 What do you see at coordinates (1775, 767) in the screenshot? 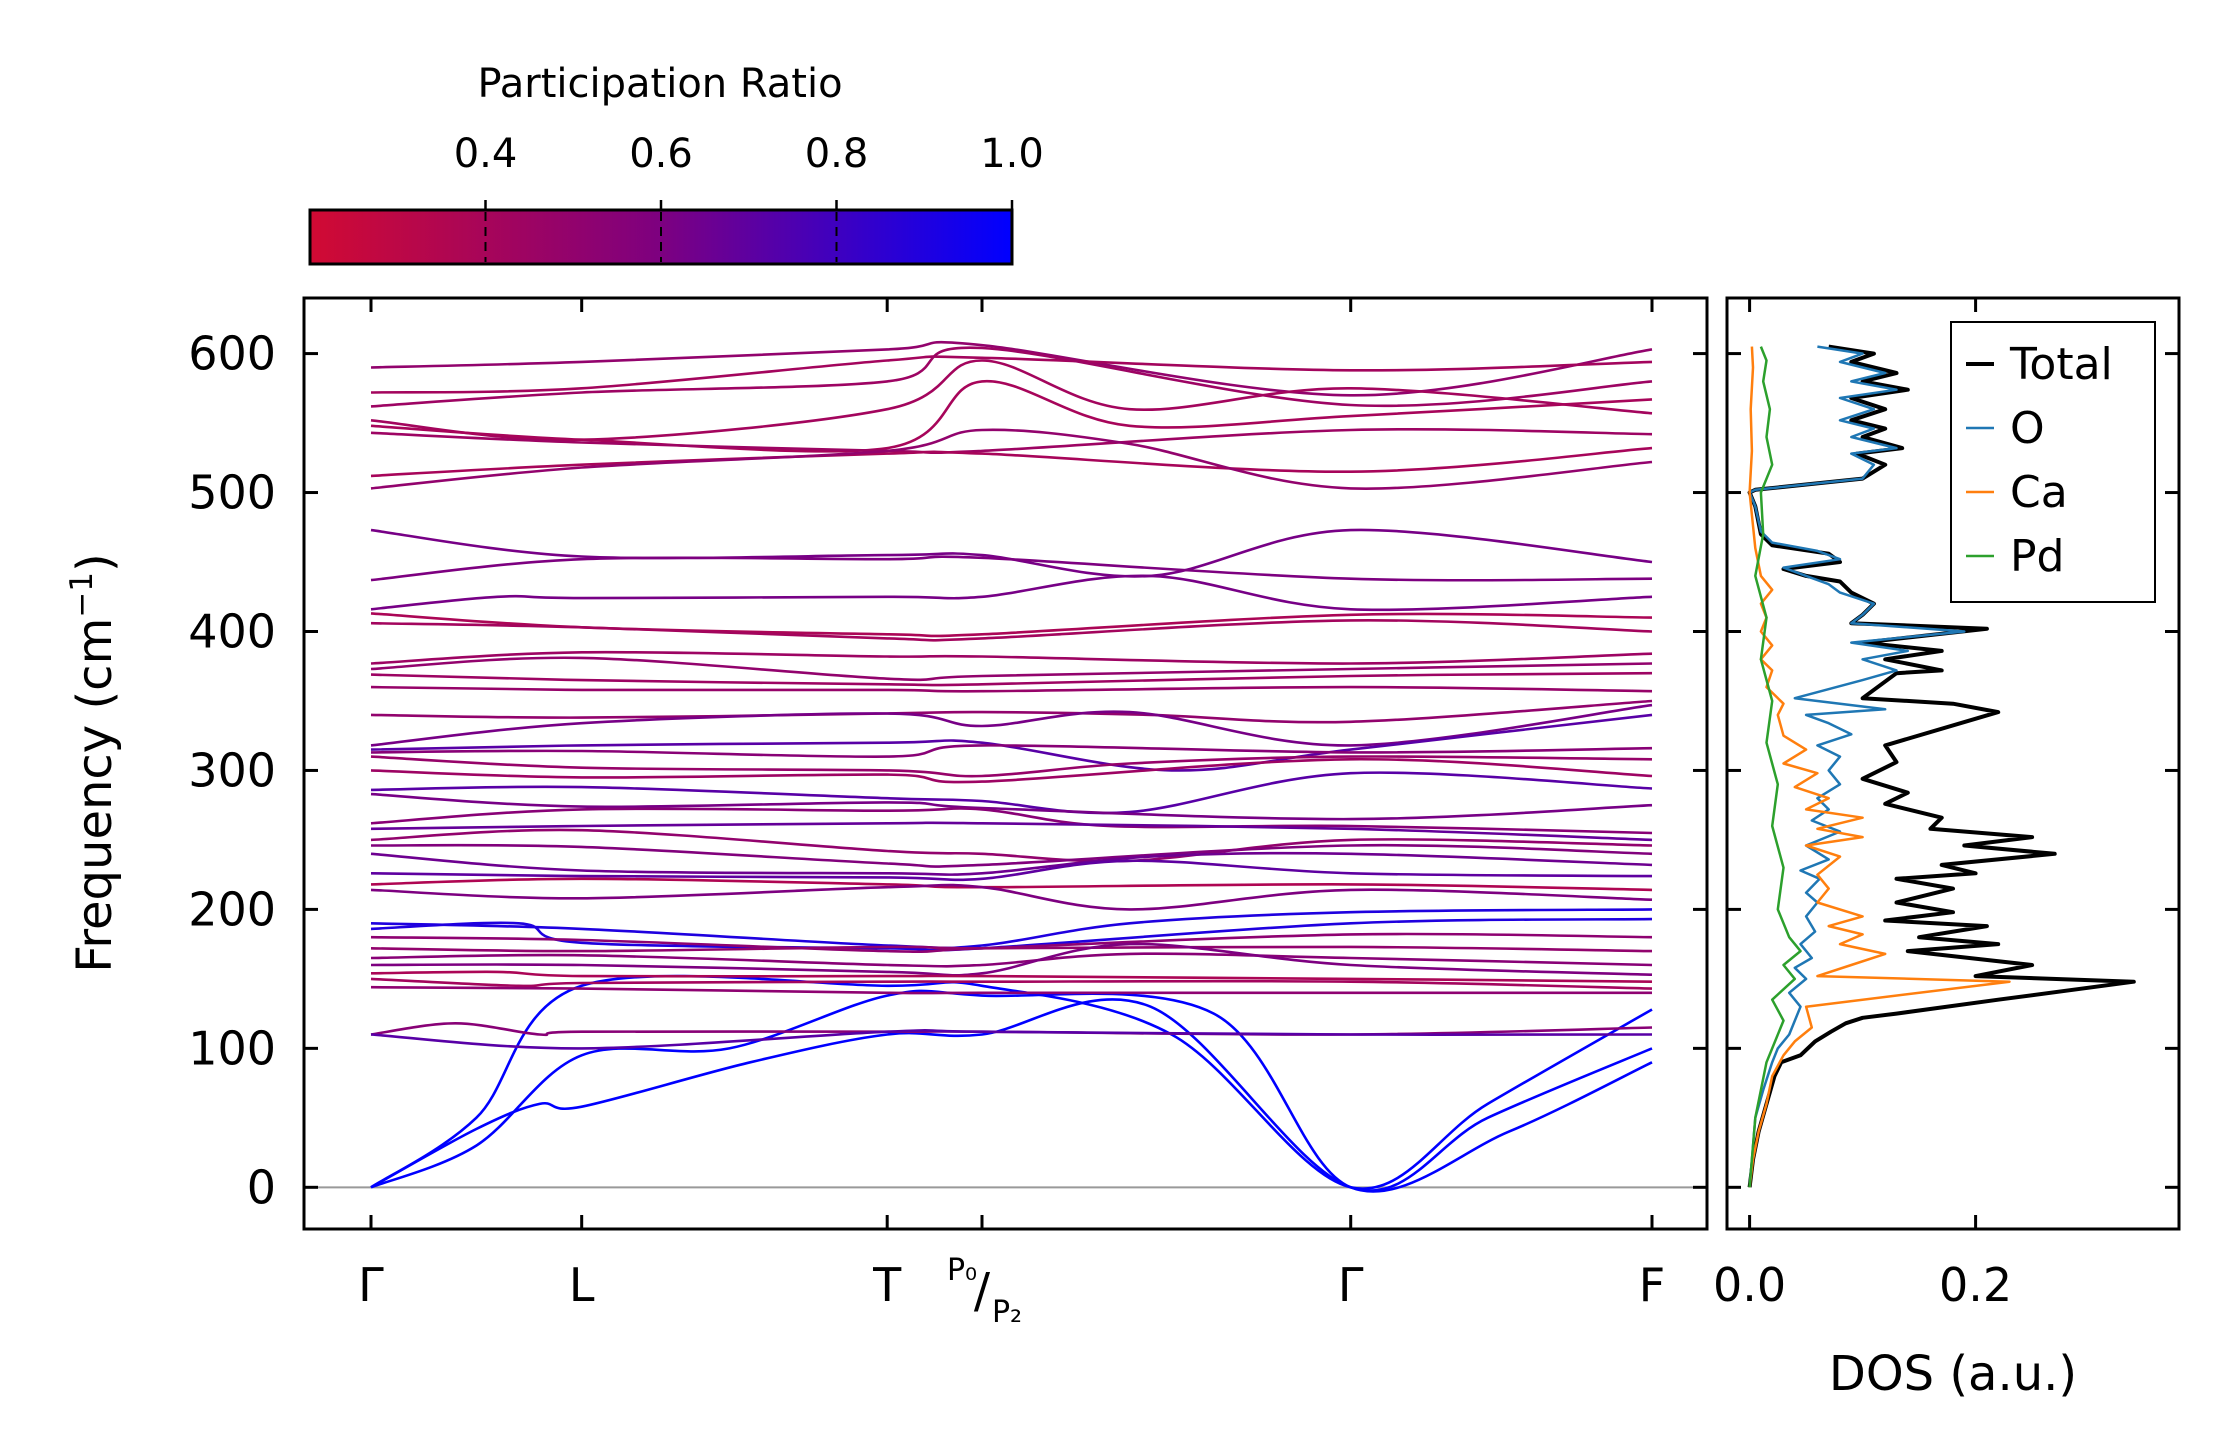
I see `dos-series-pd` at bounding box center [1775, 767].